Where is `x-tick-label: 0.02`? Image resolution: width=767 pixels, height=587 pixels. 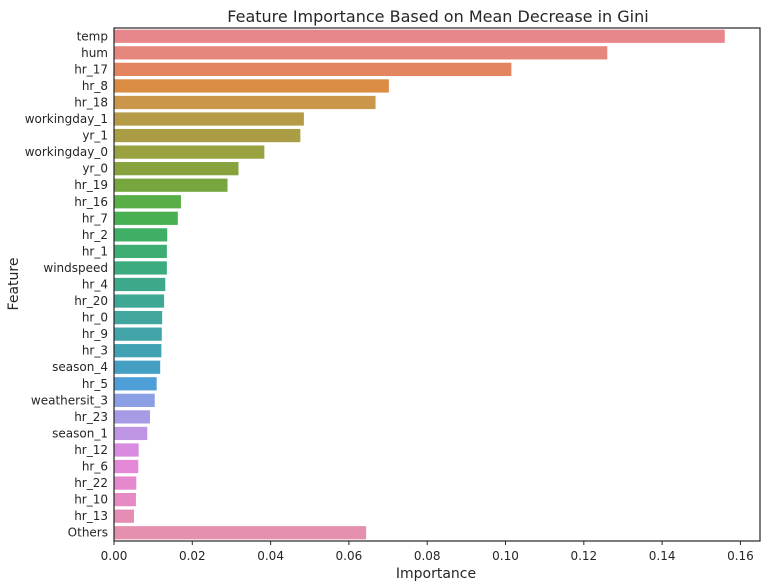 x-tick-label: 0.02 is located at coordinates (192, 556).